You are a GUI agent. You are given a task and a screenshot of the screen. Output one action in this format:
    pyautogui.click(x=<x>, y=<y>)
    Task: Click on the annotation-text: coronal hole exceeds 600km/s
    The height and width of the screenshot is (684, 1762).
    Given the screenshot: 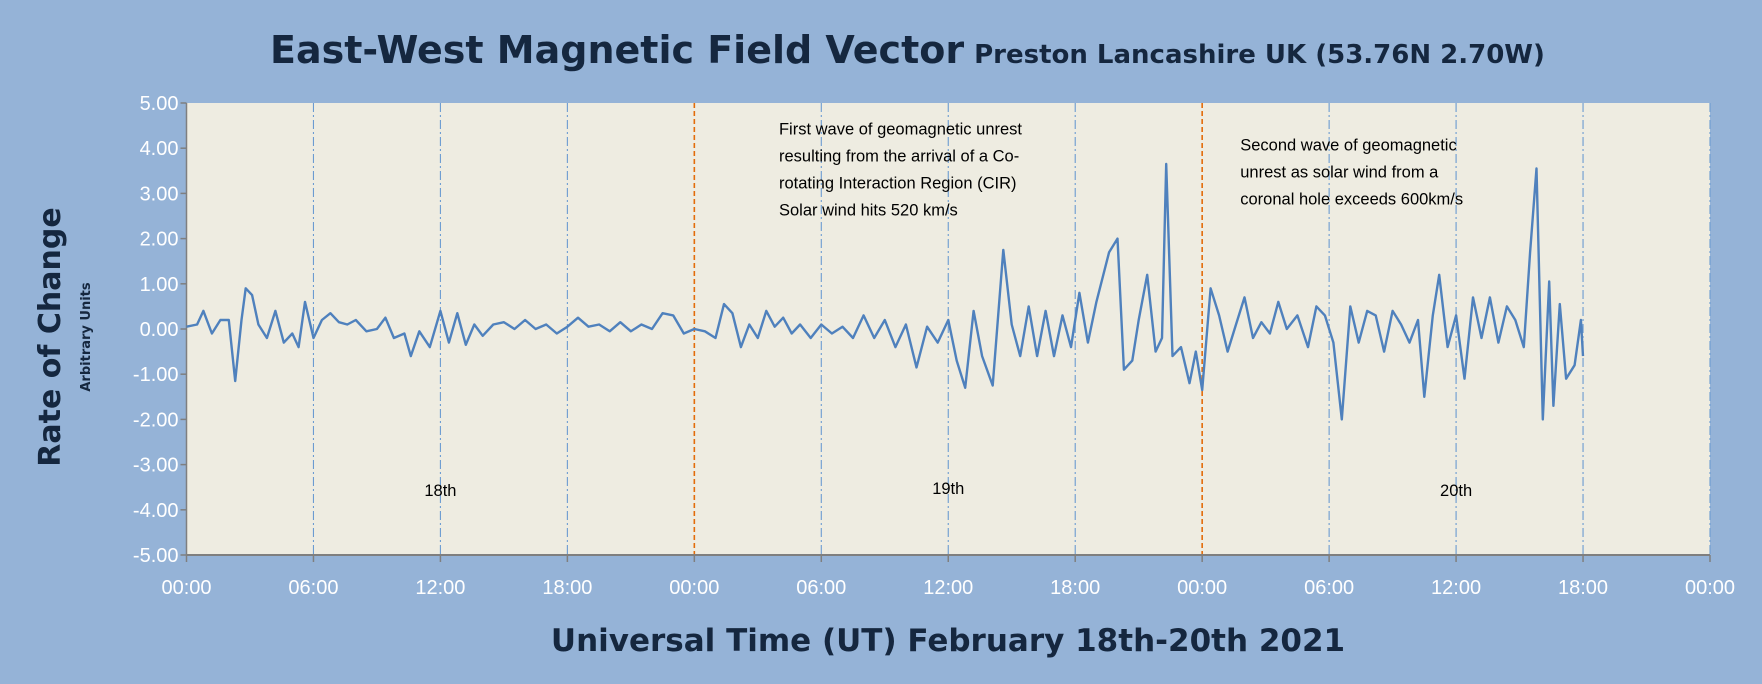 What is the action you would take?
    pyautogui.click(x=1351, y=199)
    